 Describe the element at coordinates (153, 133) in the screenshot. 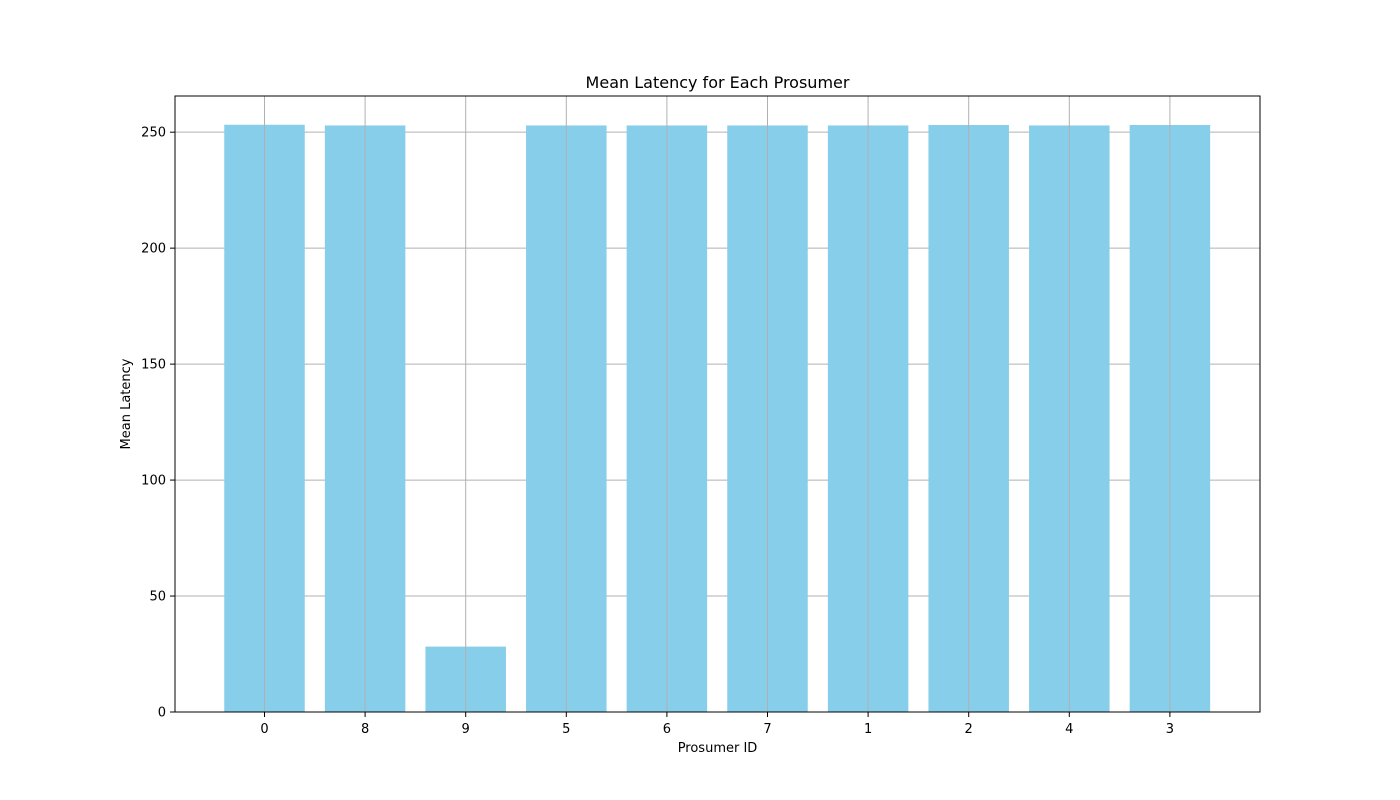

I see `y-tick-label: 250` at that location.